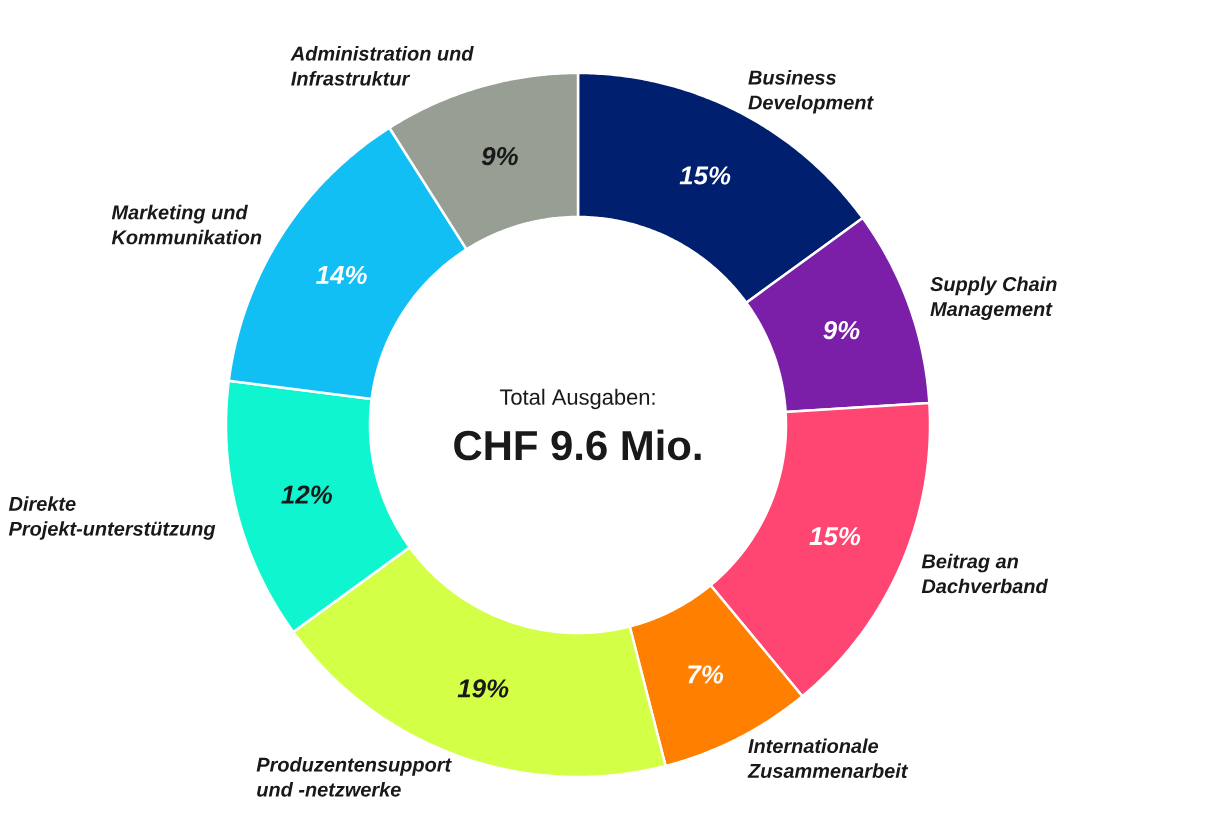 Image resolution: width=1230 pixels, height=820 pixels. I want to click on data-label: 19%, so click(483, 688).